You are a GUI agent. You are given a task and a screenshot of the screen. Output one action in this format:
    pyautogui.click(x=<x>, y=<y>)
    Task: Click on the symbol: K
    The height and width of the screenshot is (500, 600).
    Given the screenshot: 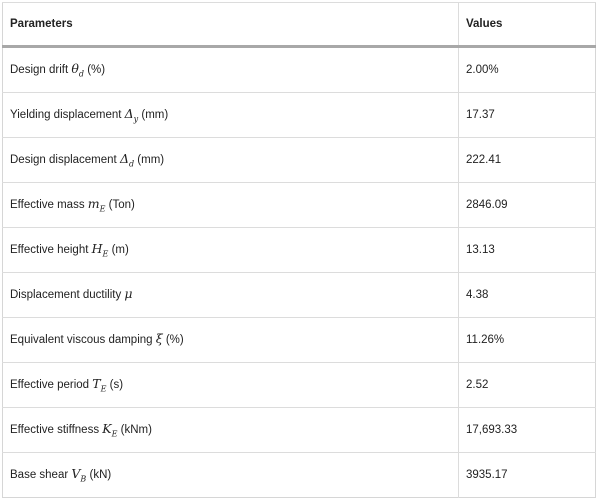 What is the action you would take?
    pyautogui.click(x=107, y=429)
    